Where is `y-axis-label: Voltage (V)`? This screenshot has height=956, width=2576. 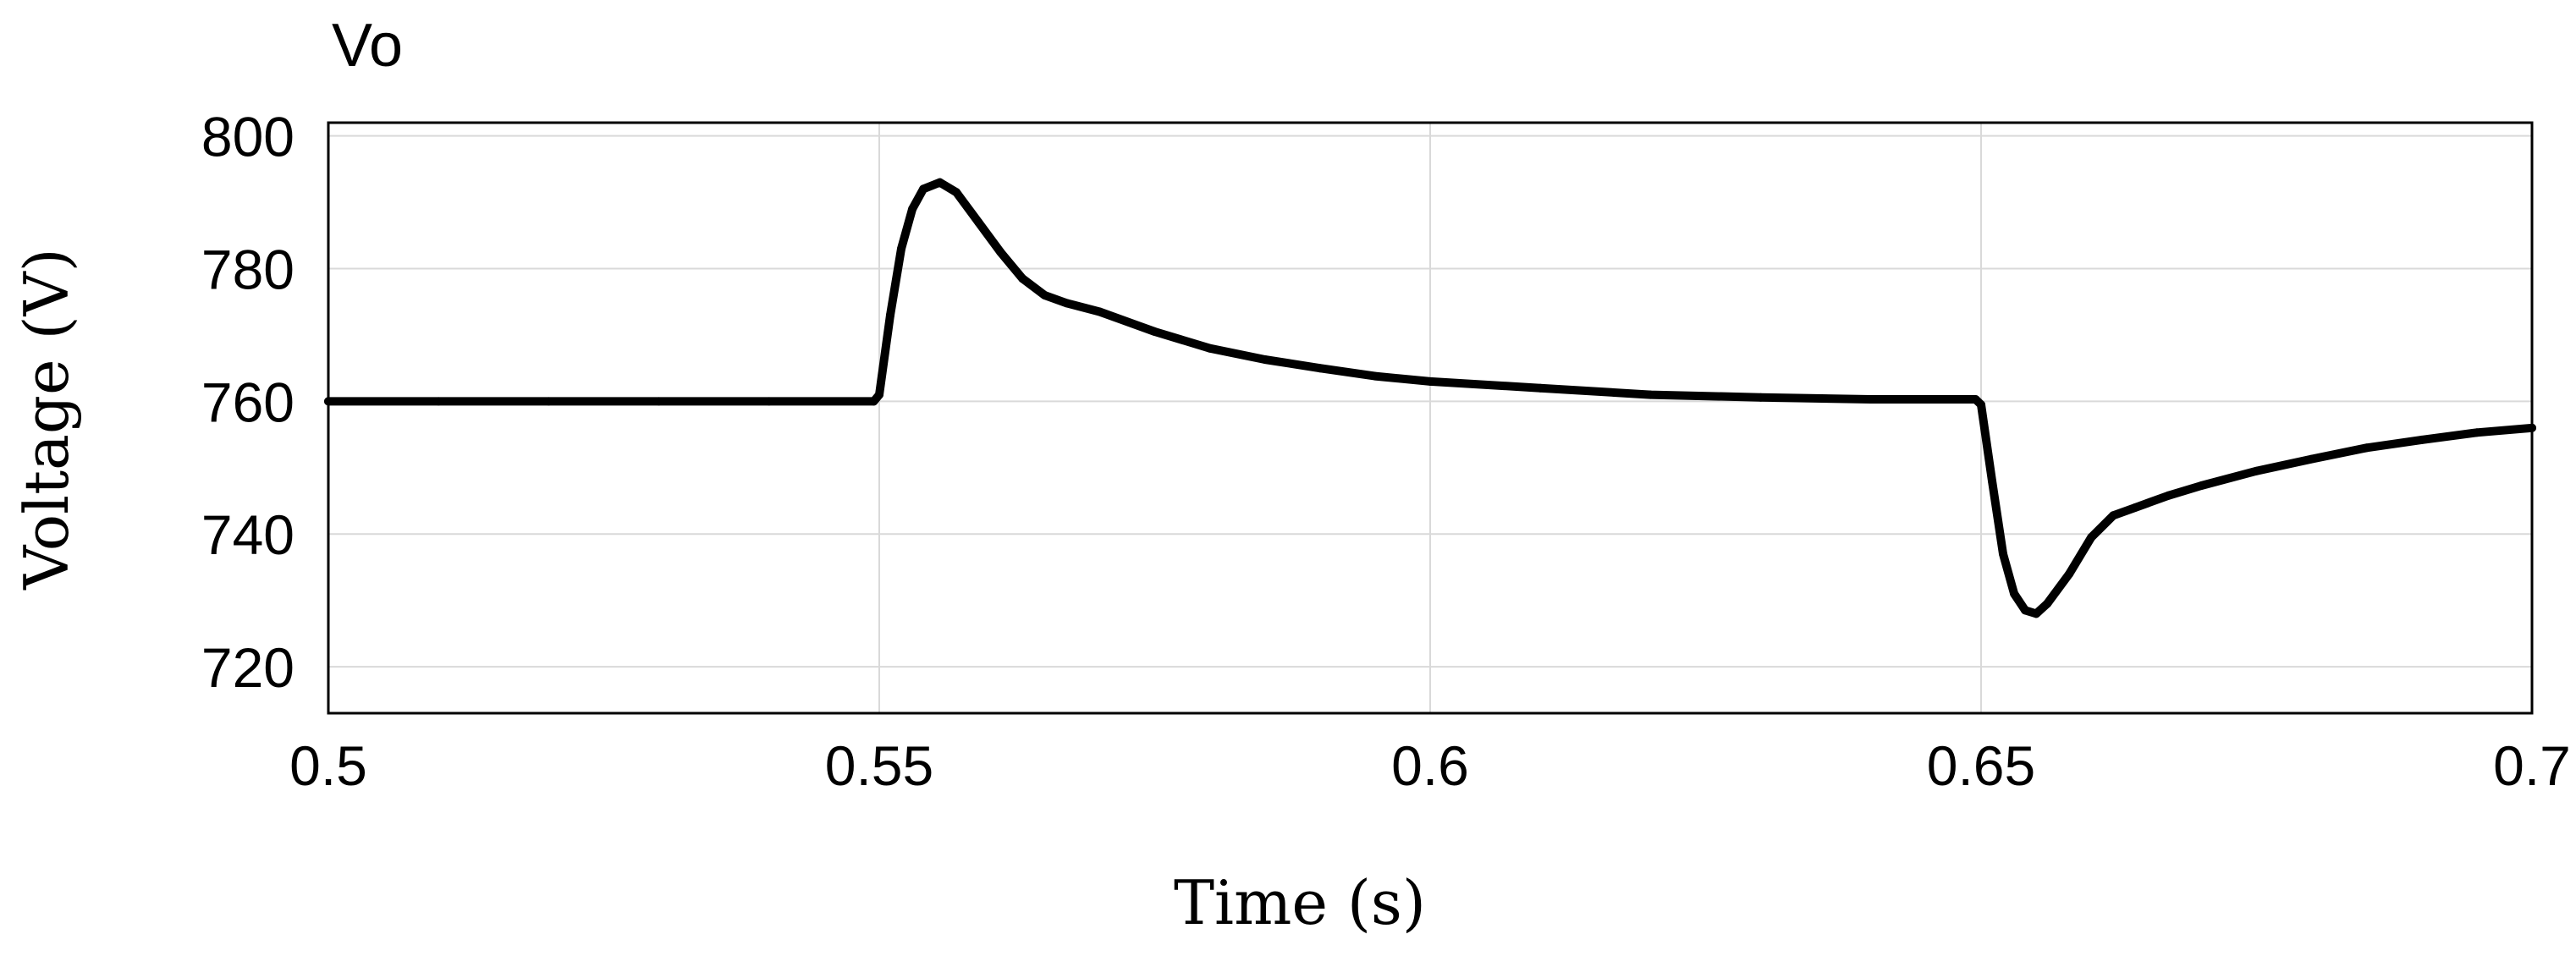
y-axis-label: Voltage (V) is located at coordinates (46, 419).